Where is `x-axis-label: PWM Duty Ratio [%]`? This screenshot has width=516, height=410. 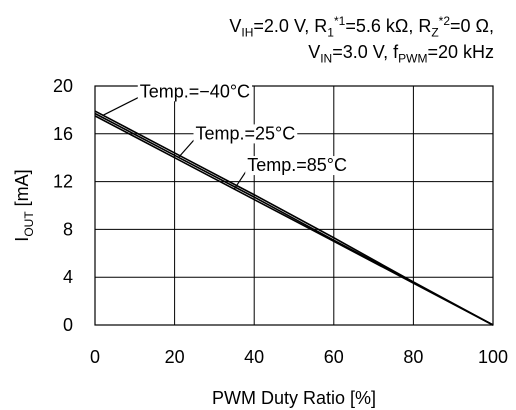 x-axis-label: PWM Duty Ratio [%] is located at coordinates (294, 398).